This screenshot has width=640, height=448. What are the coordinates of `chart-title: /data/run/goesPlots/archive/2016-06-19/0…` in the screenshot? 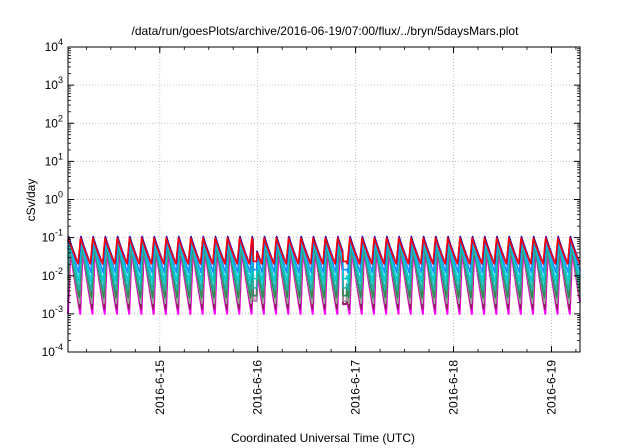 It's located at (326, 31).